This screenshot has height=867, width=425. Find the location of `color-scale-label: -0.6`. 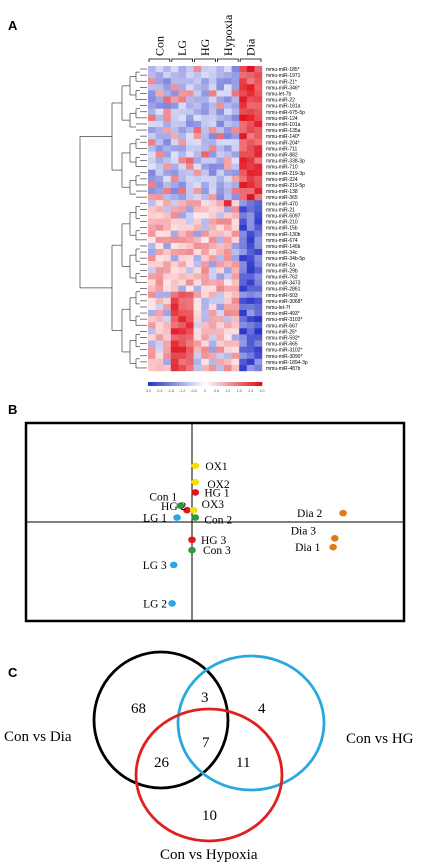

color-scale-label: -0.6 is located at coordinates (193, 391).